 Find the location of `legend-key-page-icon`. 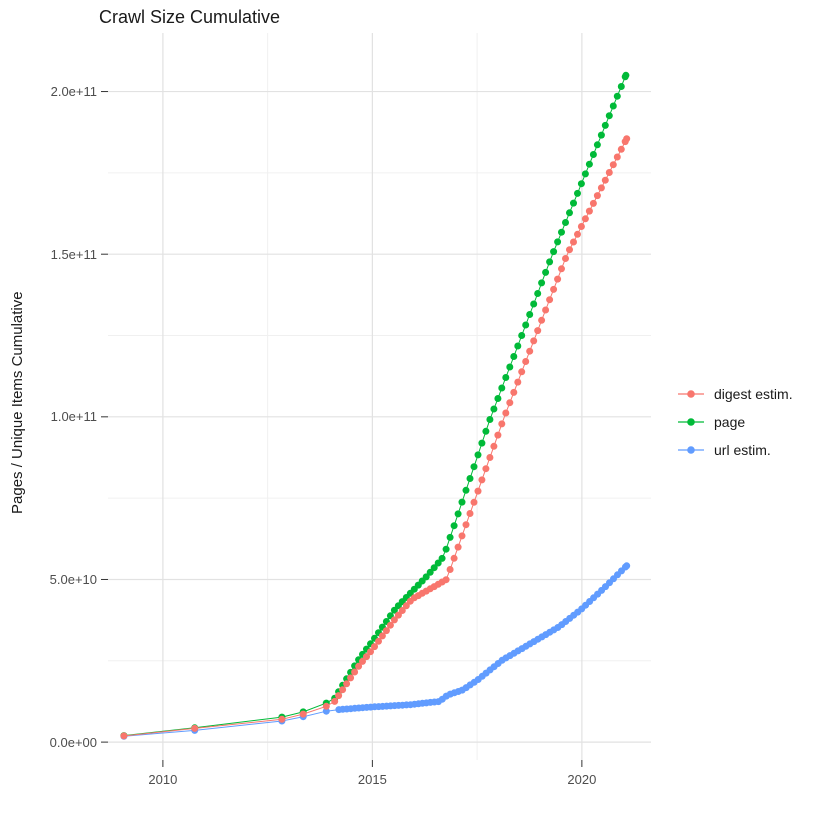

legend-key-page-icon is located at coordinates (691, 422).